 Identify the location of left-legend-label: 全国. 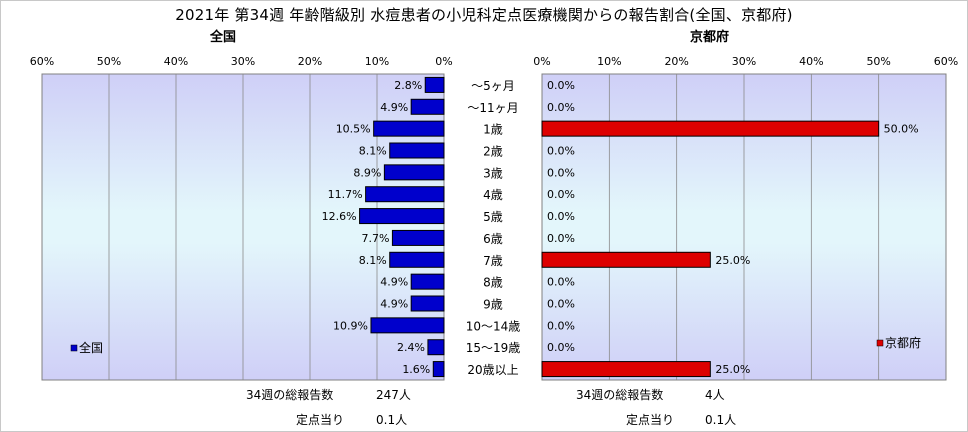
(91, 347).